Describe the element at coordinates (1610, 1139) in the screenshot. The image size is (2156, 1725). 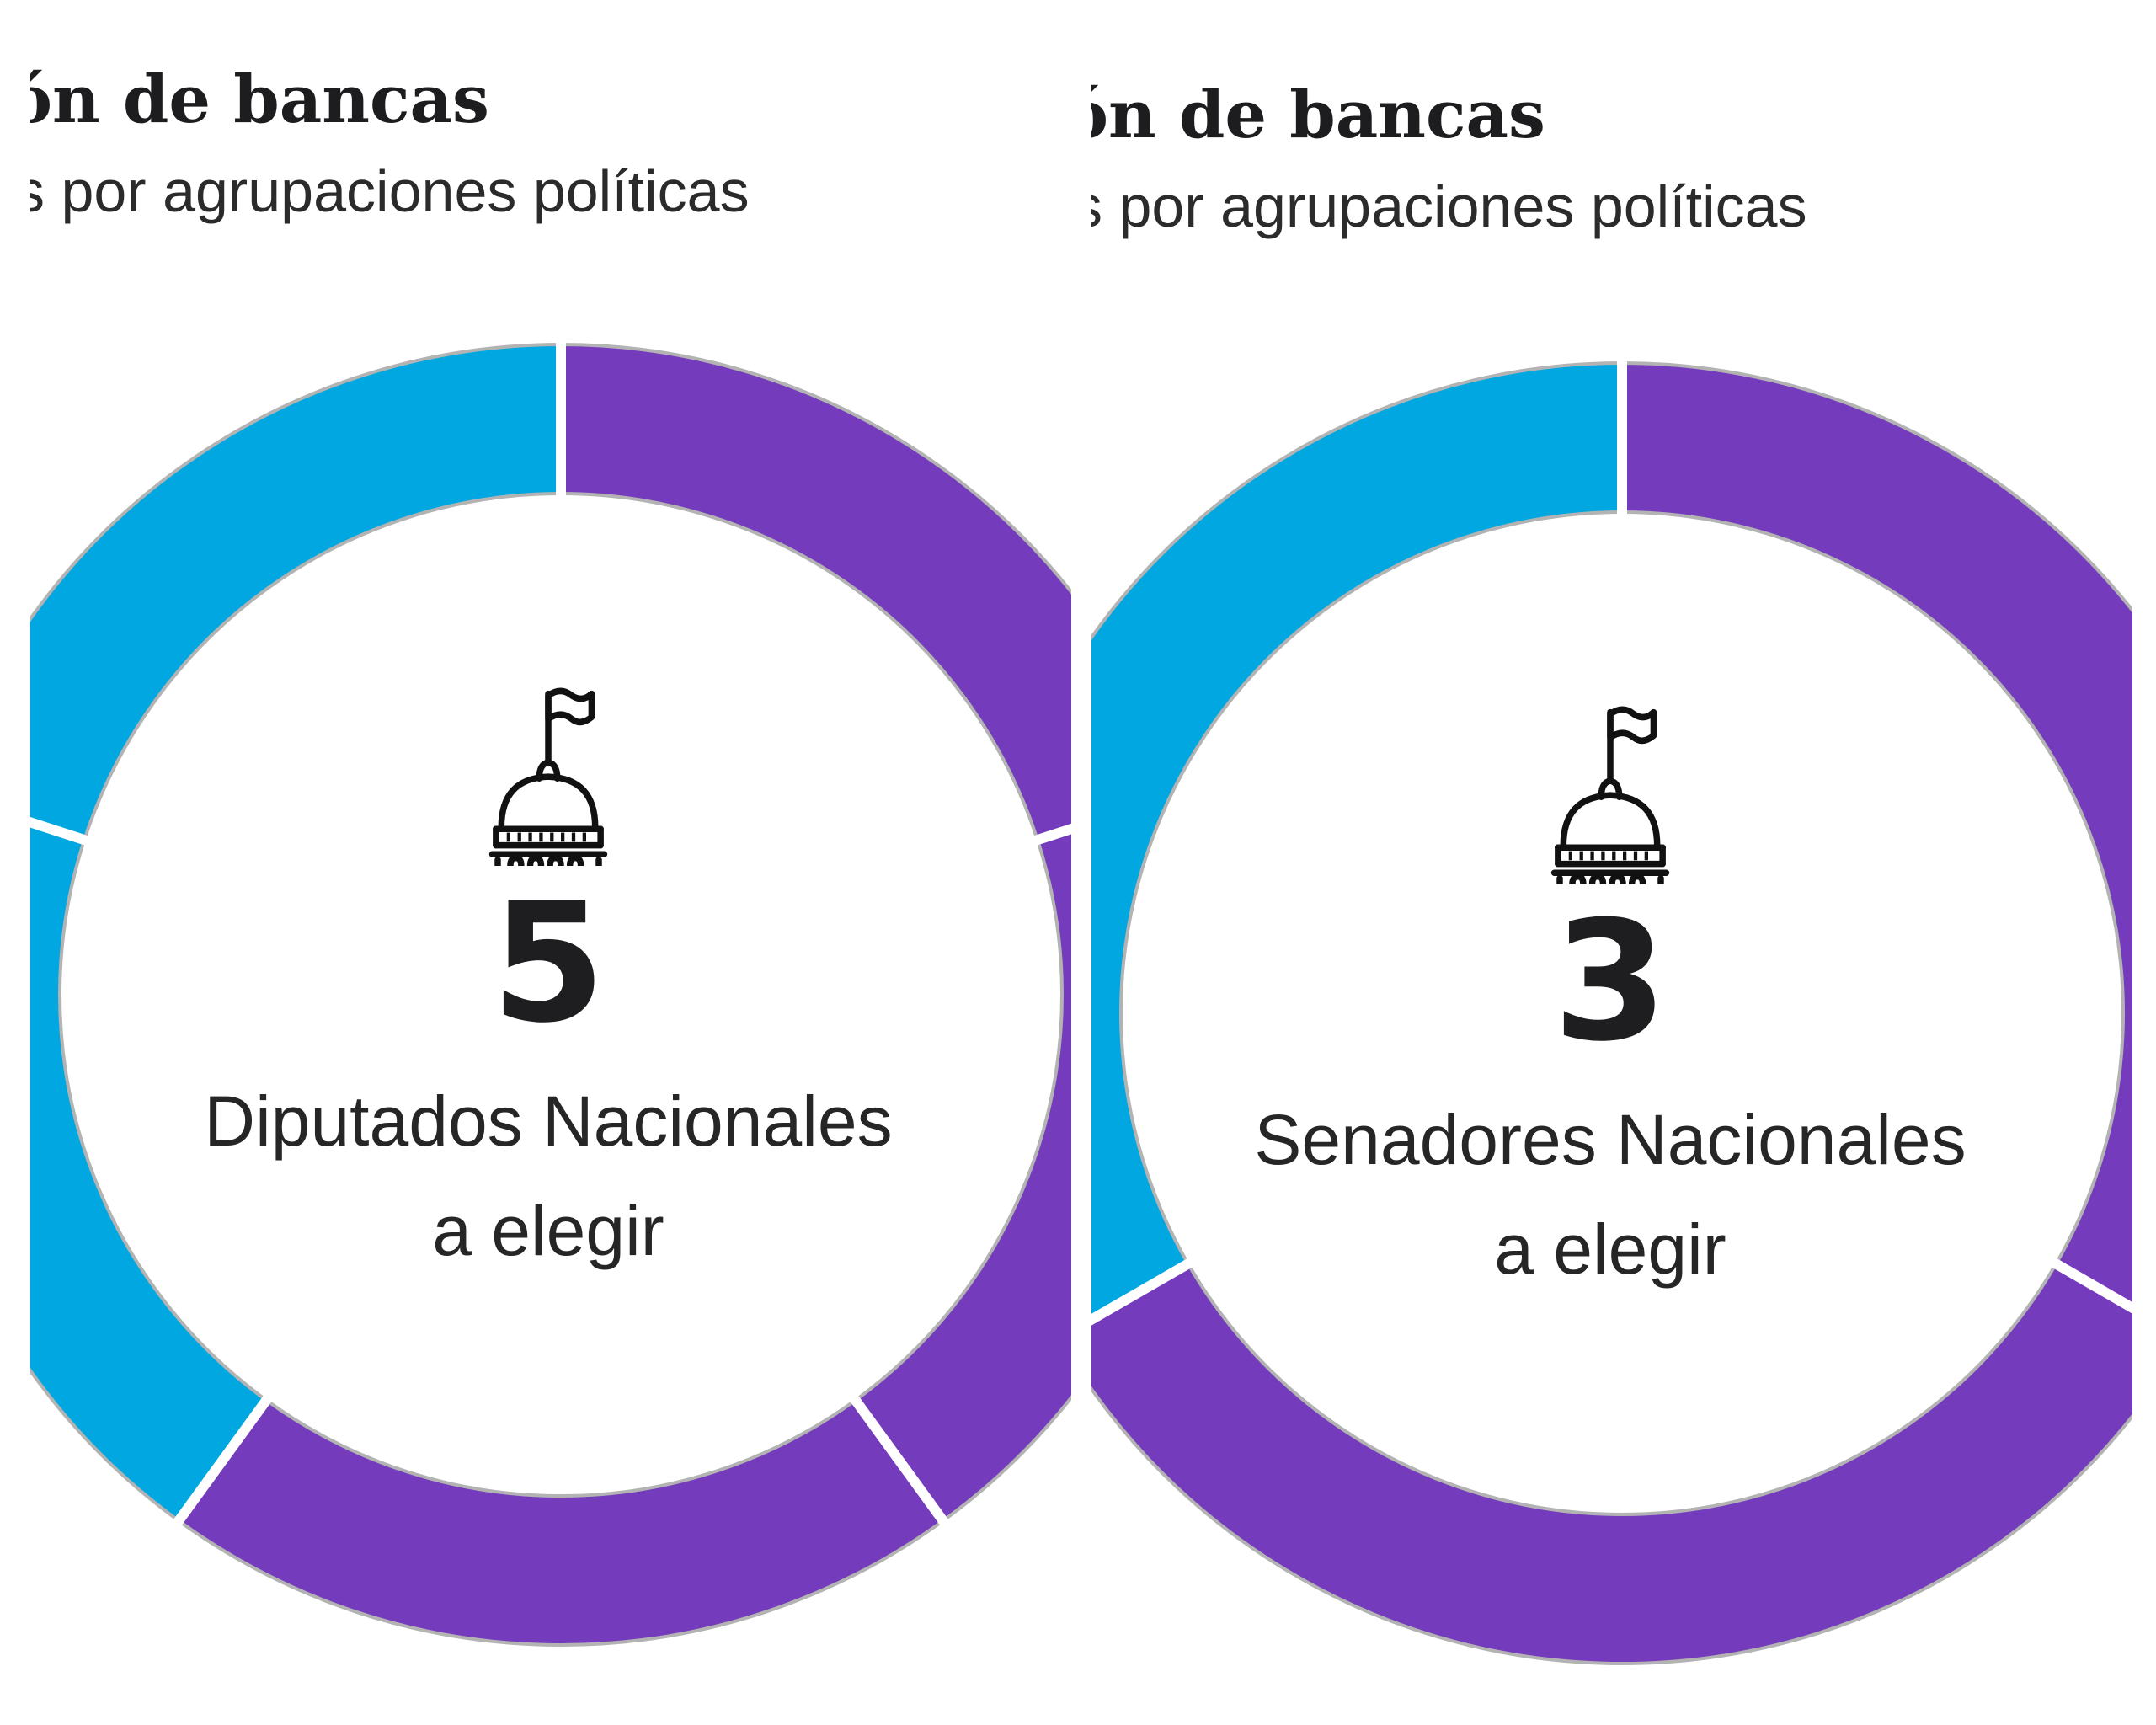
I see `seats-label-line-1: Senadores Nacionales` at that location.